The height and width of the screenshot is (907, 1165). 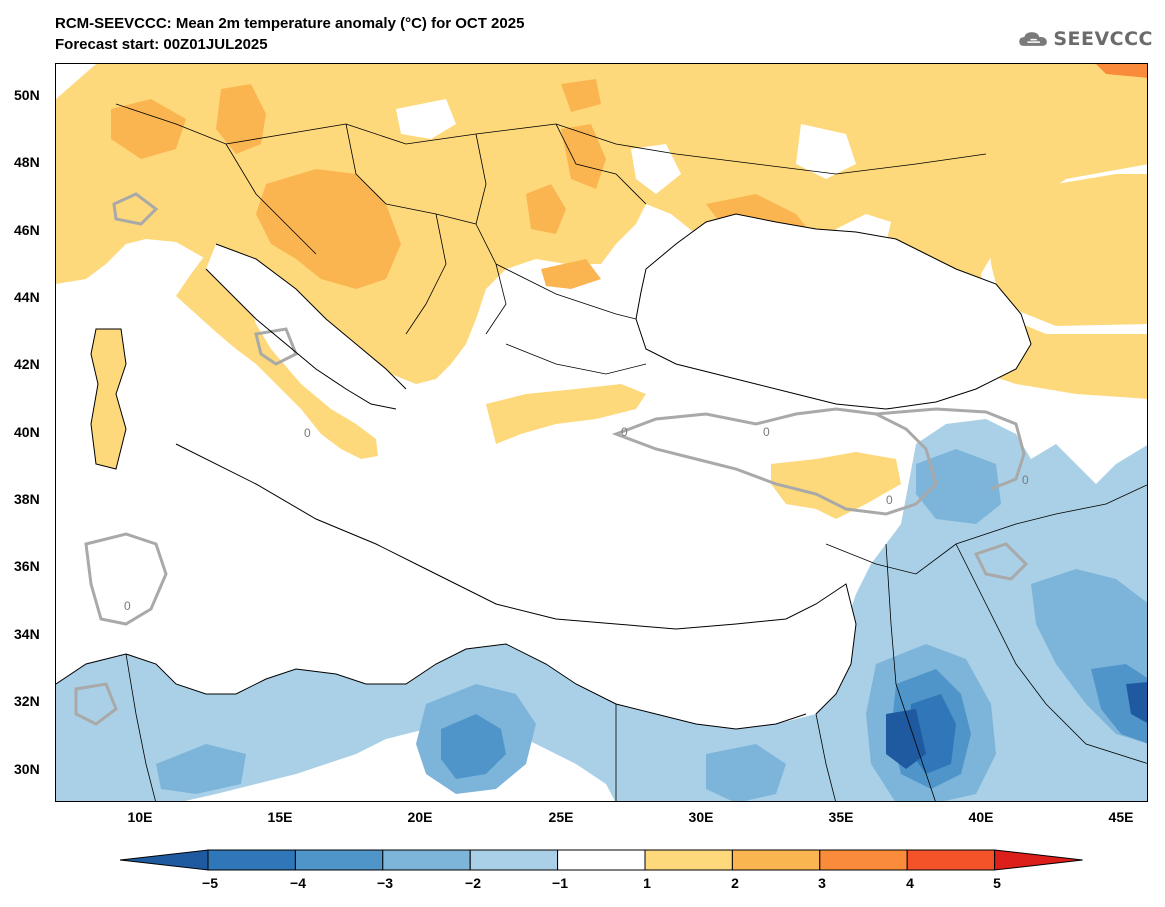 What do you see at coordinates (997, 883) in the screenshot?
I see `colorbar-label: 5` at bounding box center [997, 883].